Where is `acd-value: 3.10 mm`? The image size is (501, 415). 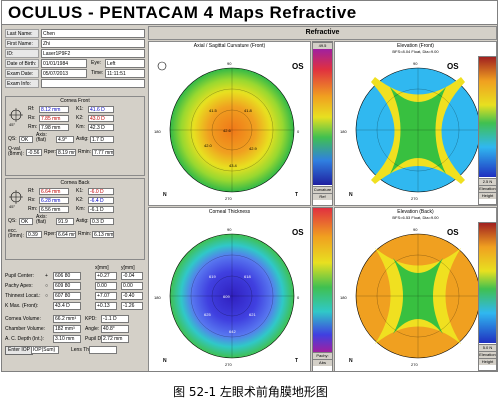 acd-value: 3.10 mm is located at coordinates (67, 339).